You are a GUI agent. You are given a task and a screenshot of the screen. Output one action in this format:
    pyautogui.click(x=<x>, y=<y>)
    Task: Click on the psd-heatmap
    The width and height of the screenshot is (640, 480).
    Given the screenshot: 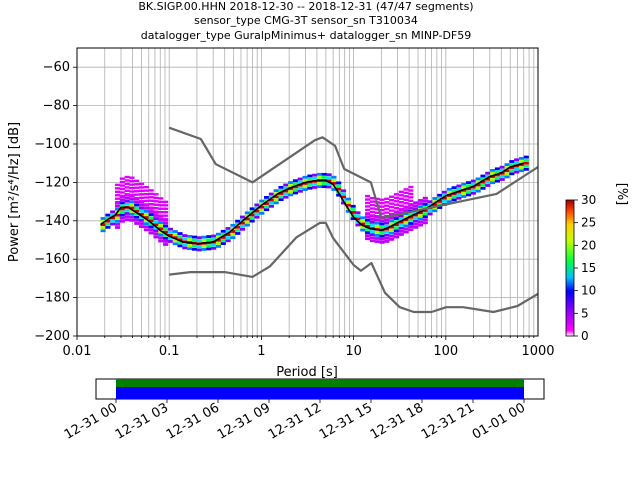 What is the action you would take?
    pyautogui.click(x=314, y=203)
    